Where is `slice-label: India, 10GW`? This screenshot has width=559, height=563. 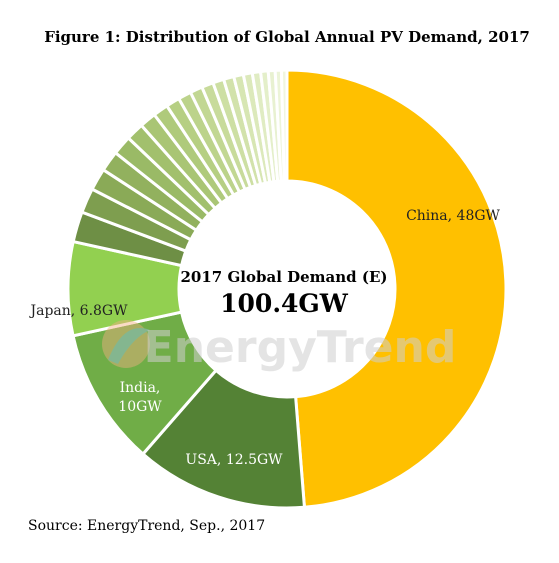 slice-label: India, 10GW is located at coordinates (140, 397).